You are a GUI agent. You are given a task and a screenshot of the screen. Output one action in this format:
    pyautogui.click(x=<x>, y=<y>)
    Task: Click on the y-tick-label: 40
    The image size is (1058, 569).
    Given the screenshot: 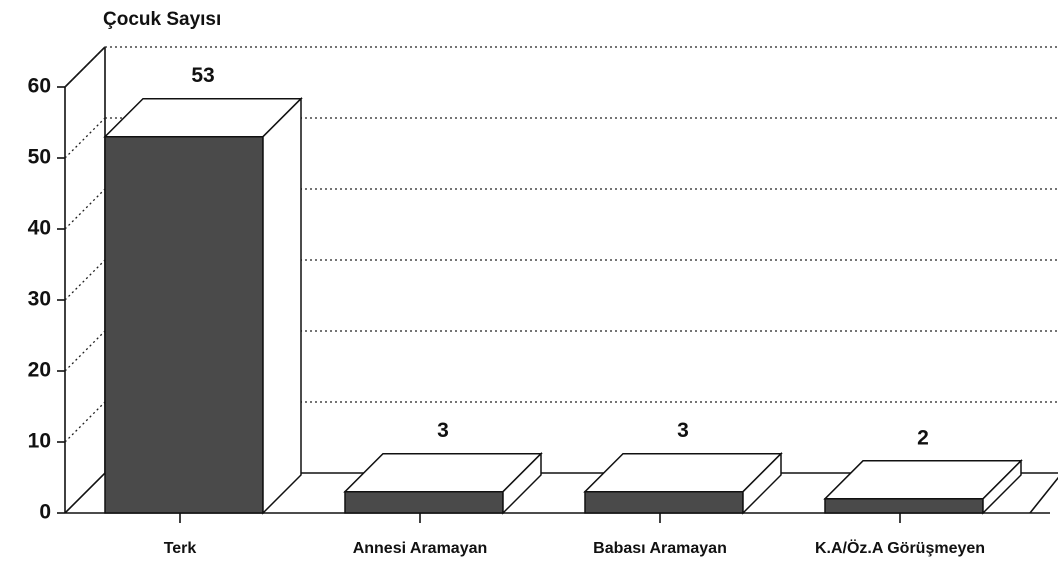 What is the action you would take?
    pyautogui.click(x=39, y=228)
    